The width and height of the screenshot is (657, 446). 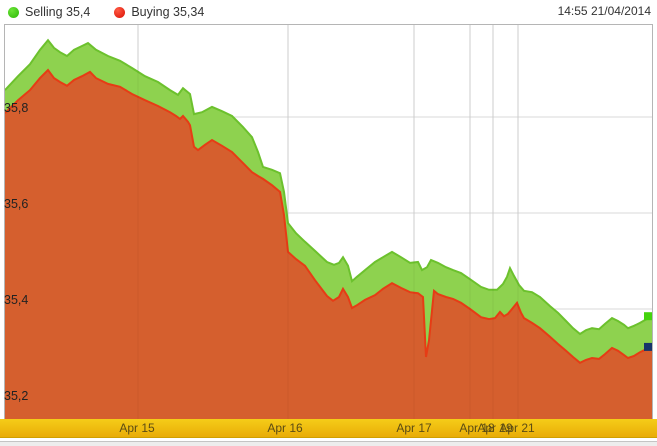 What do you see at coordinates (477, 428) in the screenshot?
I see `x-axis-tick-label: Apr 18` at bounding box center [477, 428].